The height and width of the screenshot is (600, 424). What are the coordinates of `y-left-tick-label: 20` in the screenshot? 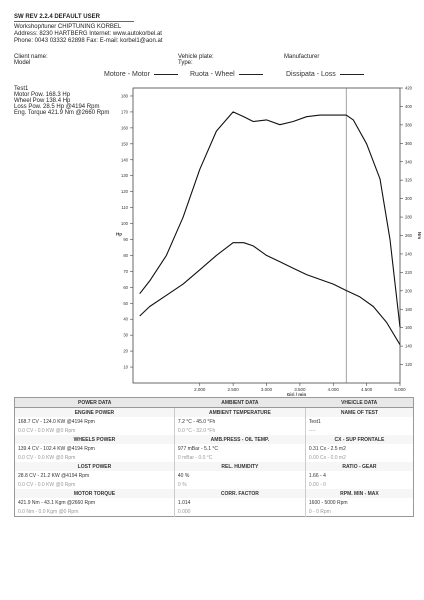 It's located at (125, 351).